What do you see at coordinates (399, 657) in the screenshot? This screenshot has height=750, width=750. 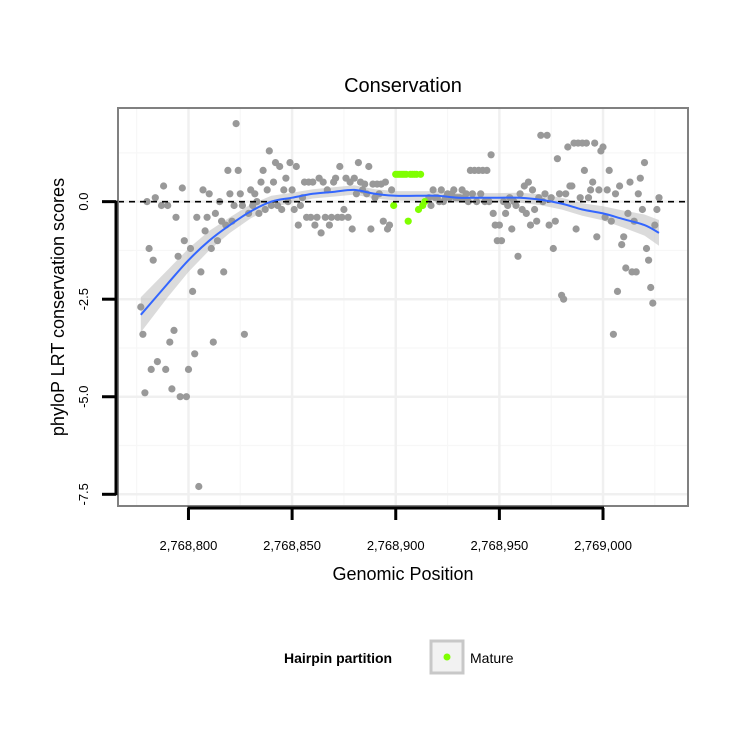 I see `legend: Hairpin partition Mature` at bounding box center [399, 657].